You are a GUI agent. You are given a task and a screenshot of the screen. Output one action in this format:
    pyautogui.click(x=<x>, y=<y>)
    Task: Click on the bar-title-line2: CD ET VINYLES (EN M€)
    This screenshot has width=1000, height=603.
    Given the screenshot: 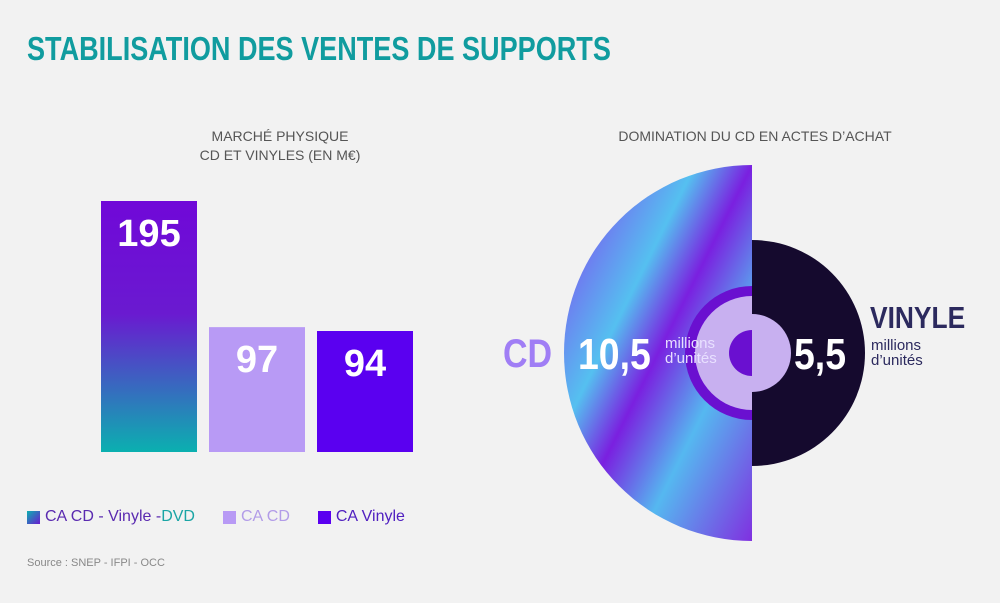 What is the action you would take?
    pyautogui.click(x=280, y=155)
    